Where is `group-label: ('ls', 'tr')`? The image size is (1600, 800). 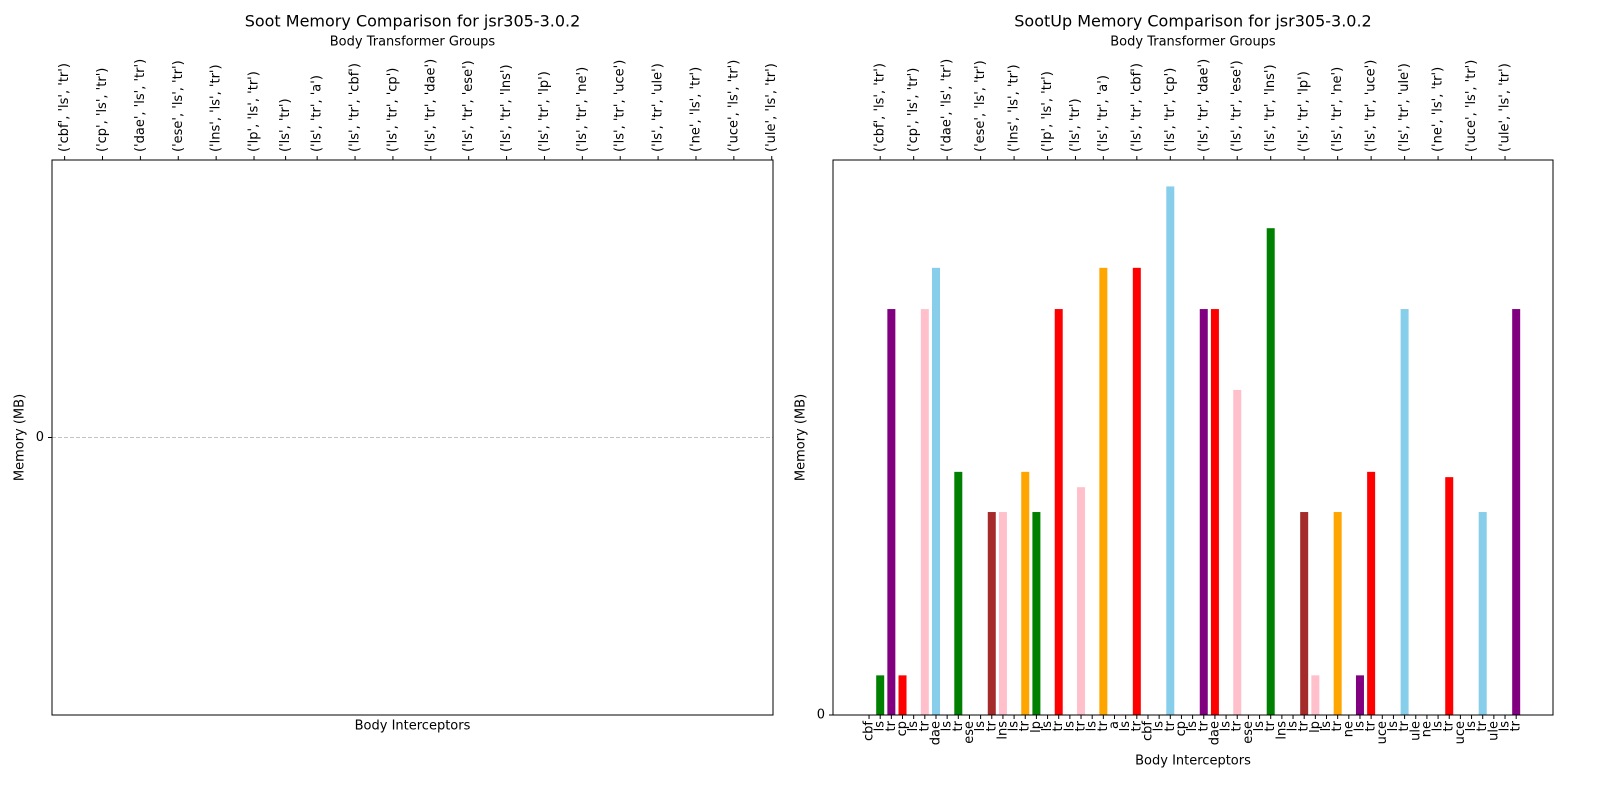 group-label: ('ls', 'tr') is located at coordinates (1075, 125).